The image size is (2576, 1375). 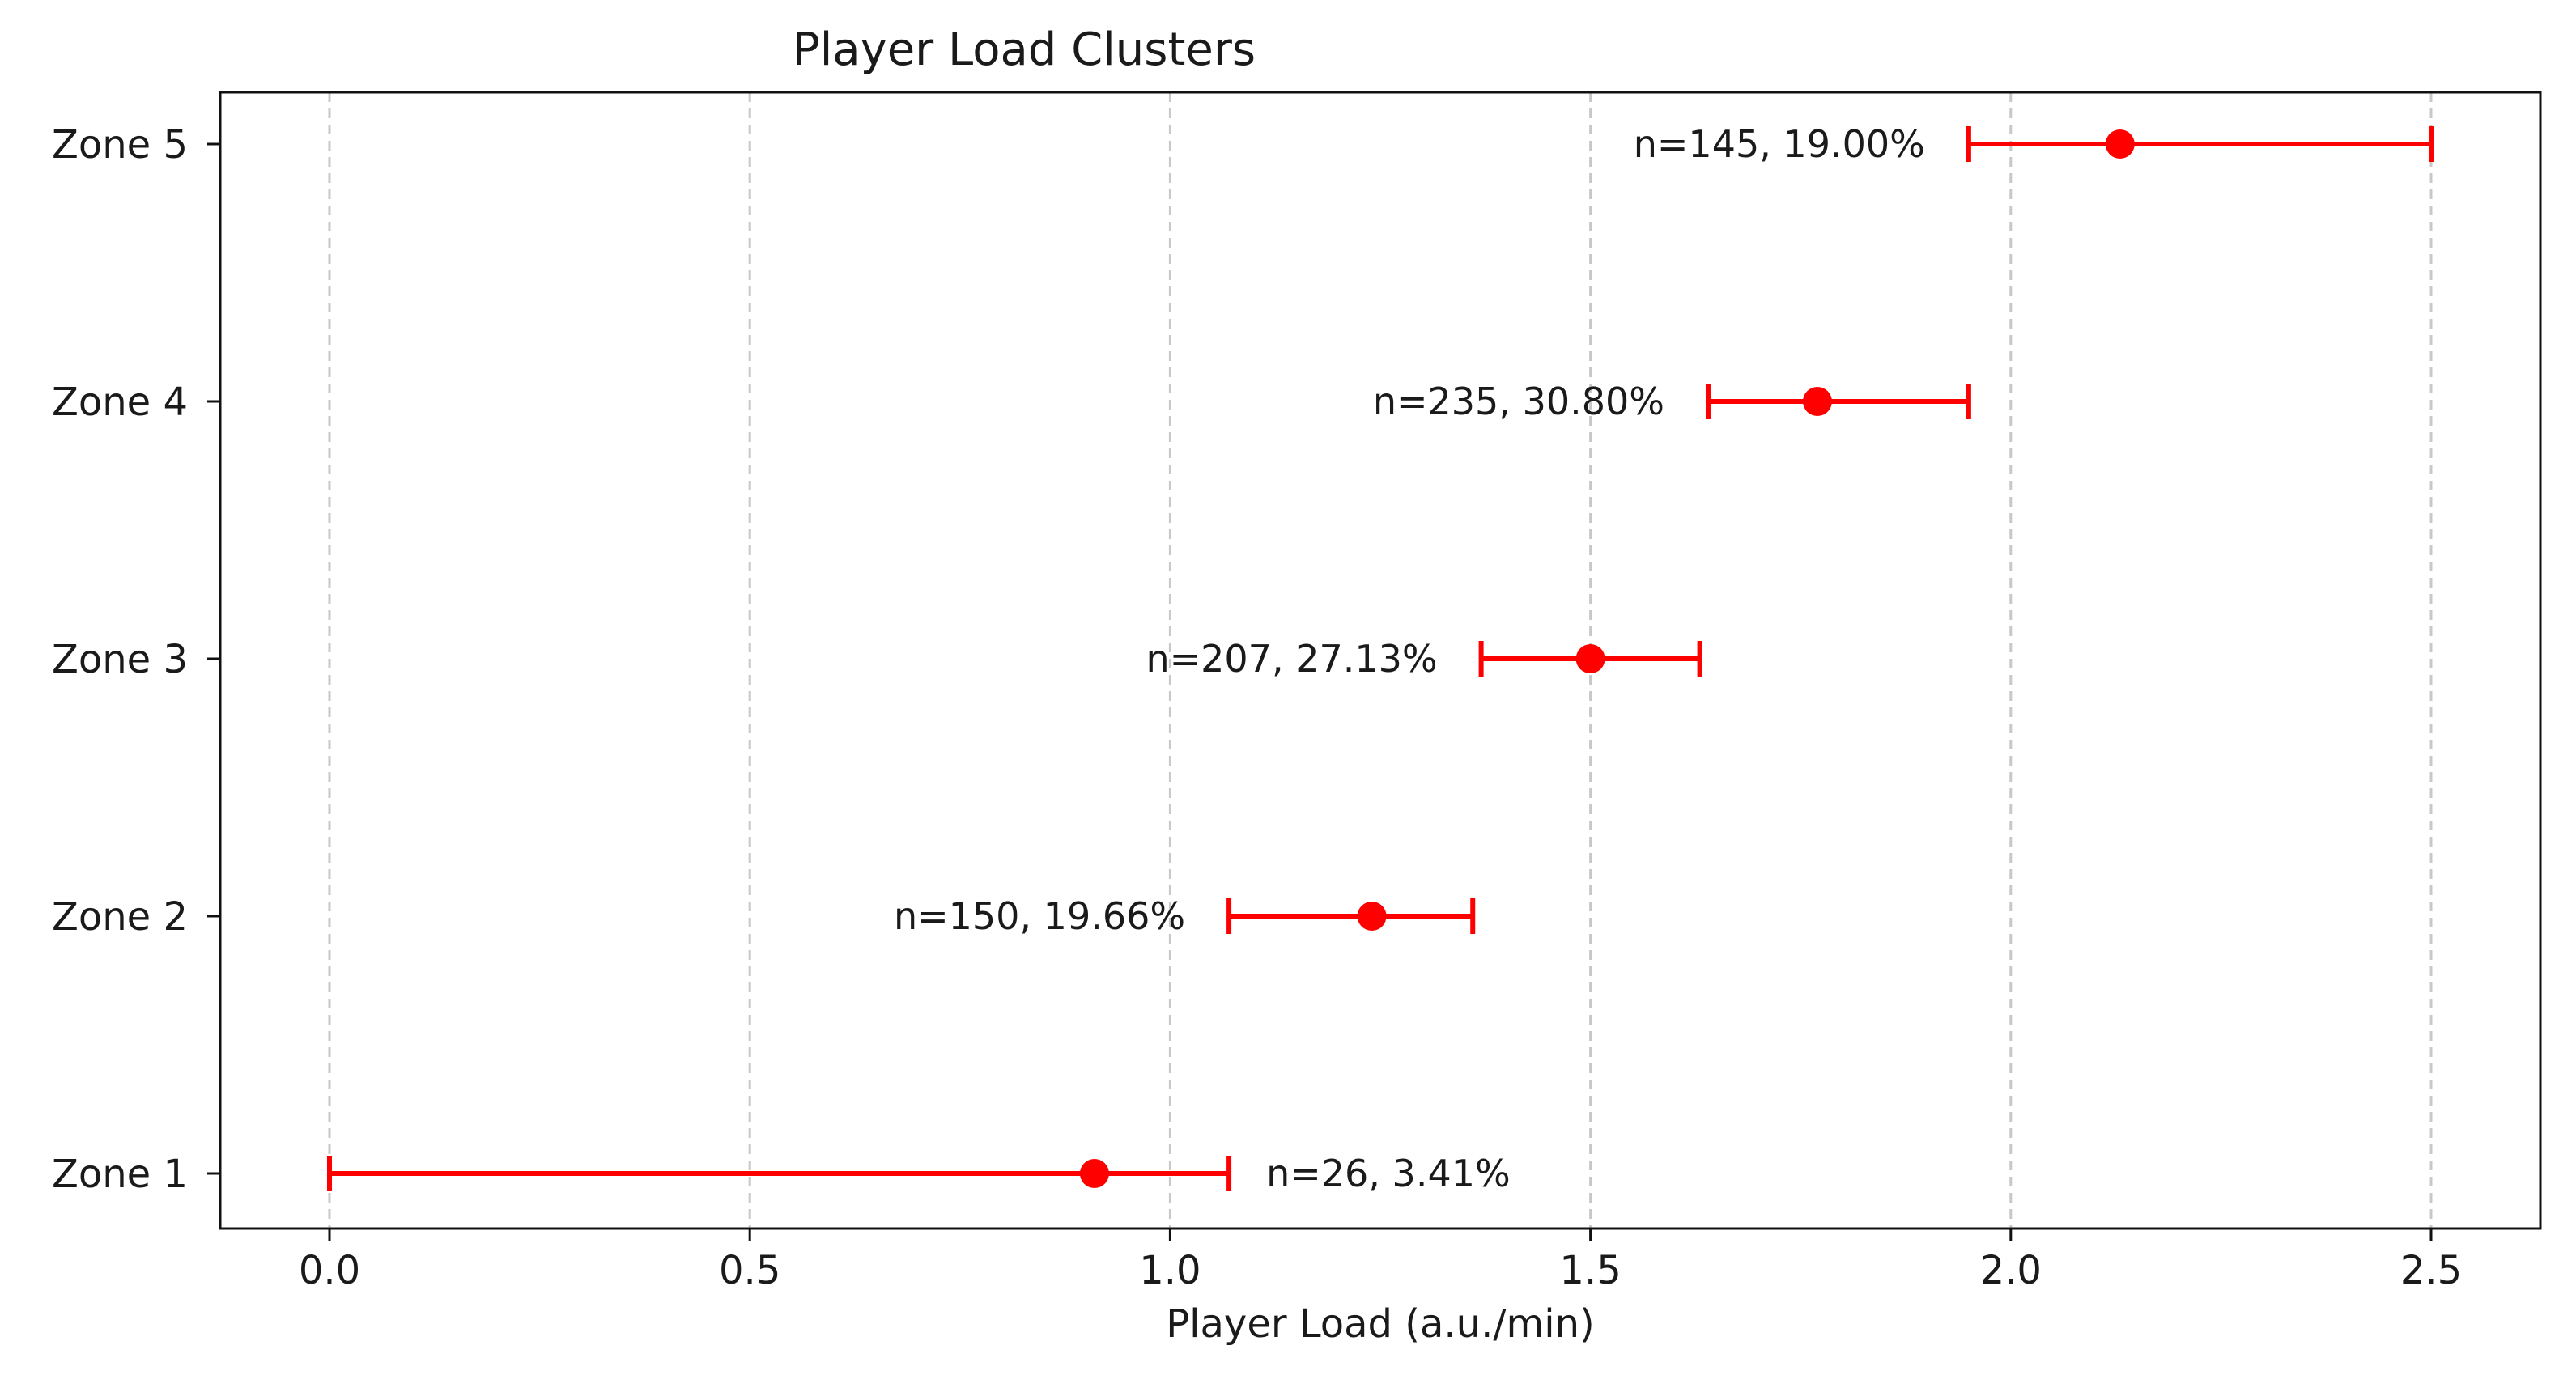 What do you see at coordinates (1388, 1173) in the screenshot?
I see `data-label: n=26, 3.41%` at bounding box center [1388, 1173].